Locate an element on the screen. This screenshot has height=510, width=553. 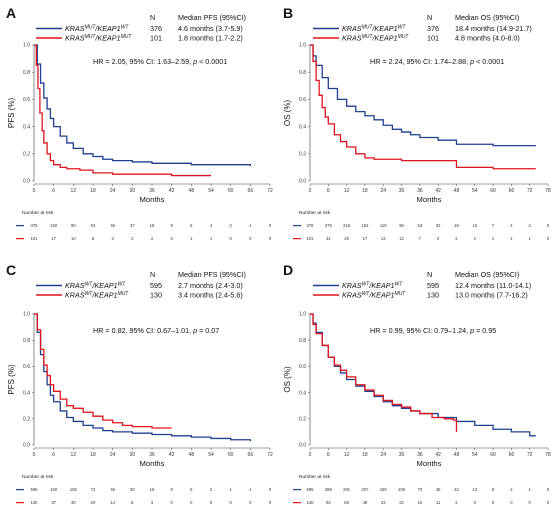
risk-count: 101 is located at coordinates (35, 238).